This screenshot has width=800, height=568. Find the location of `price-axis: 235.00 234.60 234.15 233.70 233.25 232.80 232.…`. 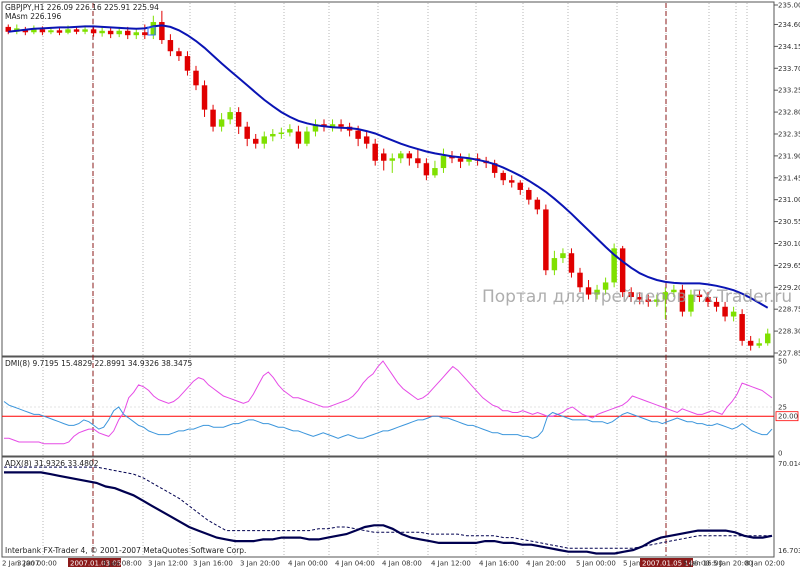

price-axis: 235.00 234.60 234.15 233.70 233.25 232.80 232.… is located at coordinates (787, 180).